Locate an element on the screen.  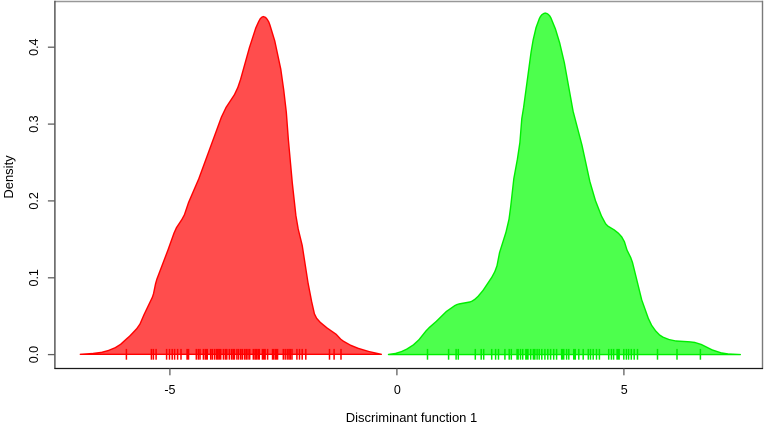
svg-text: 0.0 is located at coordinates (34, 354).